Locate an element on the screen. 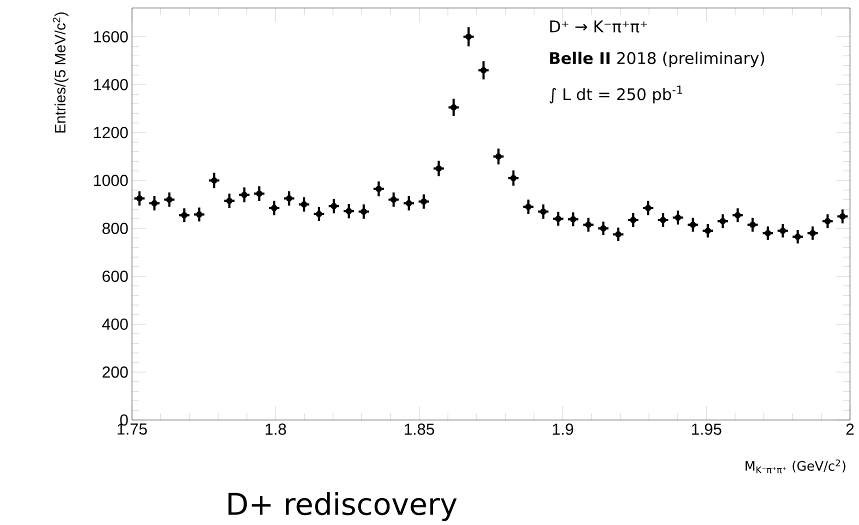  text: D+ rediscovery is located at coordinates (342, 507).